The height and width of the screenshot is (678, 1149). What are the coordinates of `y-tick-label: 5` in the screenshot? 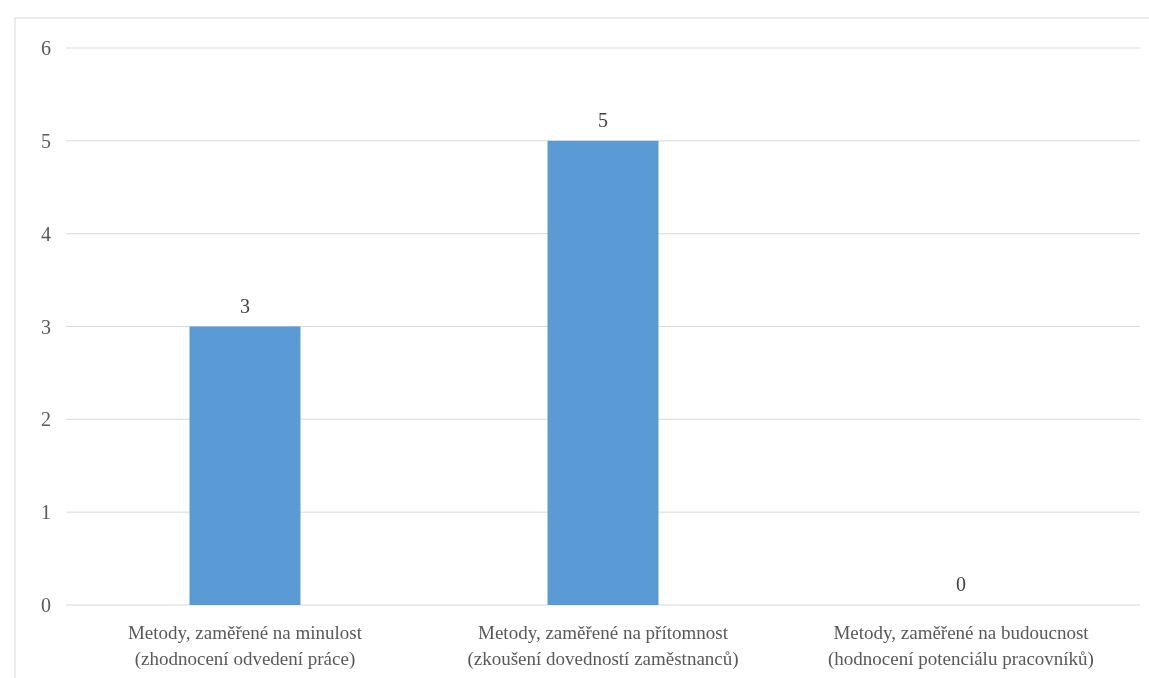 It's located at (46, 140).